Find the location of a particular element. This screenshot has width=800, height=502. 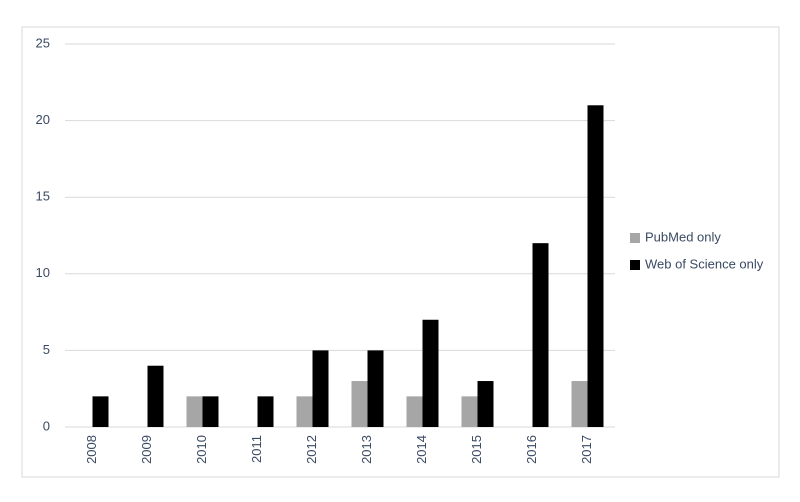

x-tick-label: 2017 is located at coordinates (586, 449).